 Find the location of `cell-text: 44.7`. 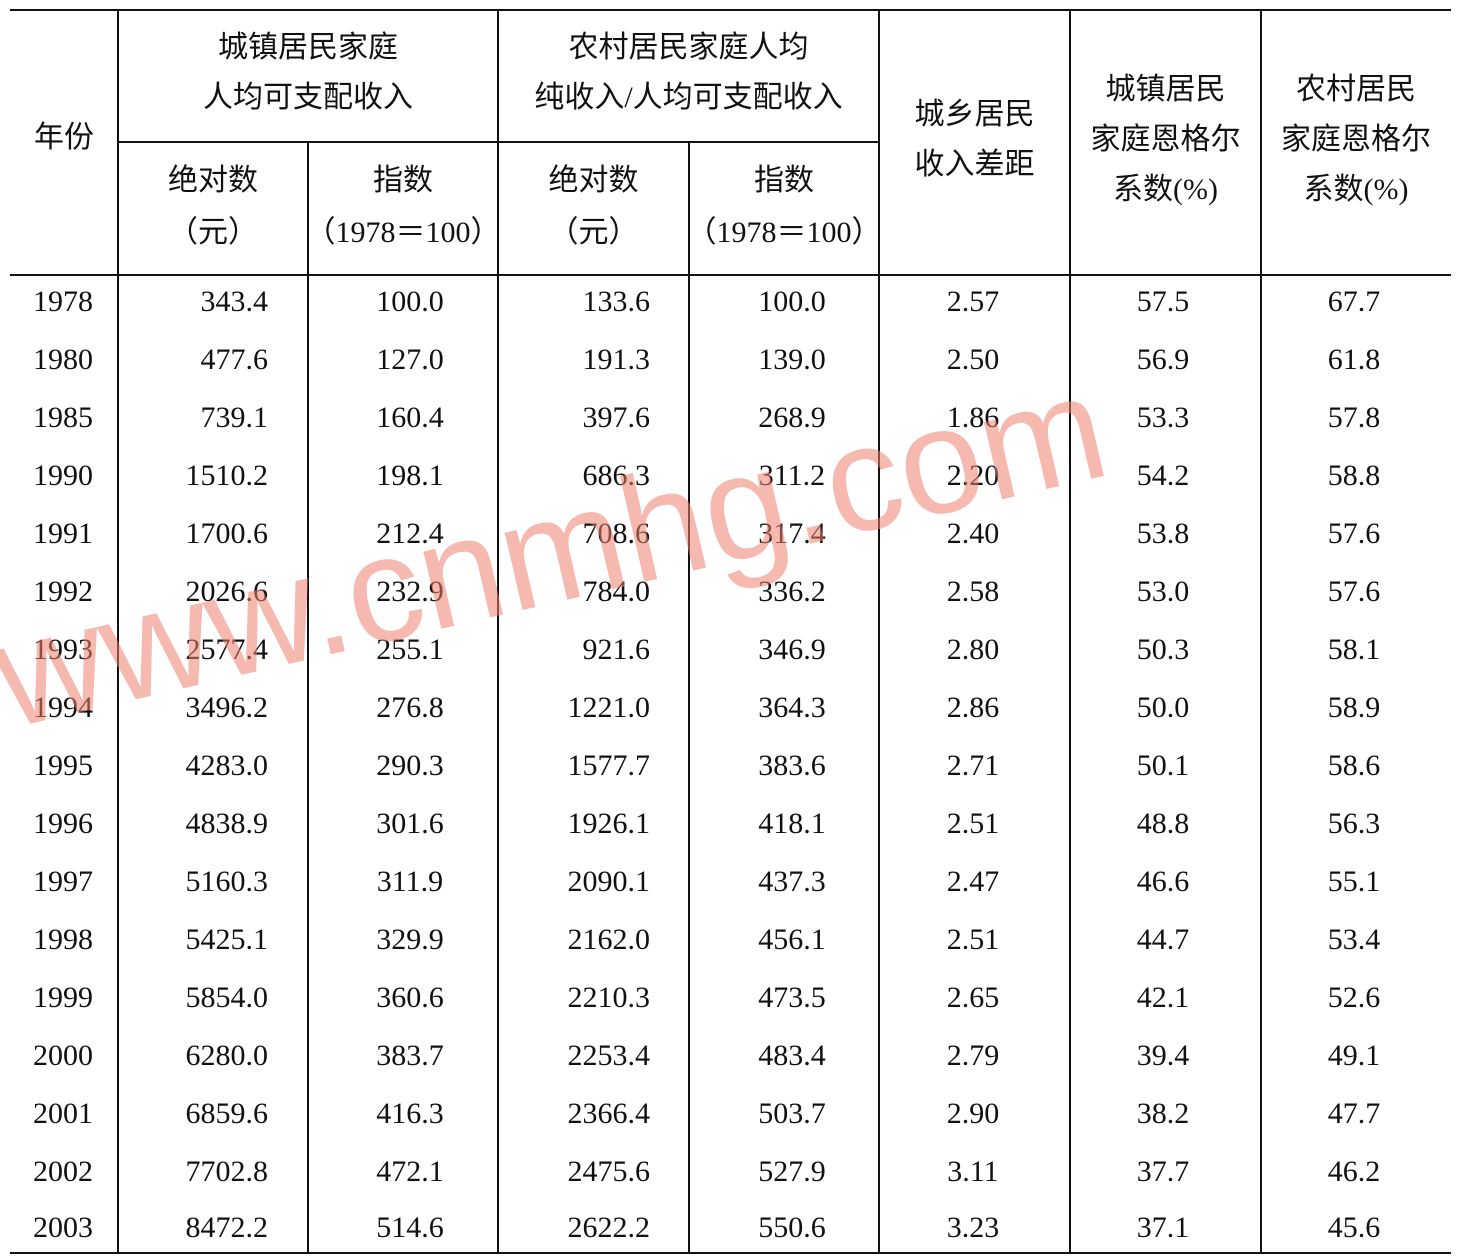

cell-text: 44.7 is located at coordinates (1163, 939).